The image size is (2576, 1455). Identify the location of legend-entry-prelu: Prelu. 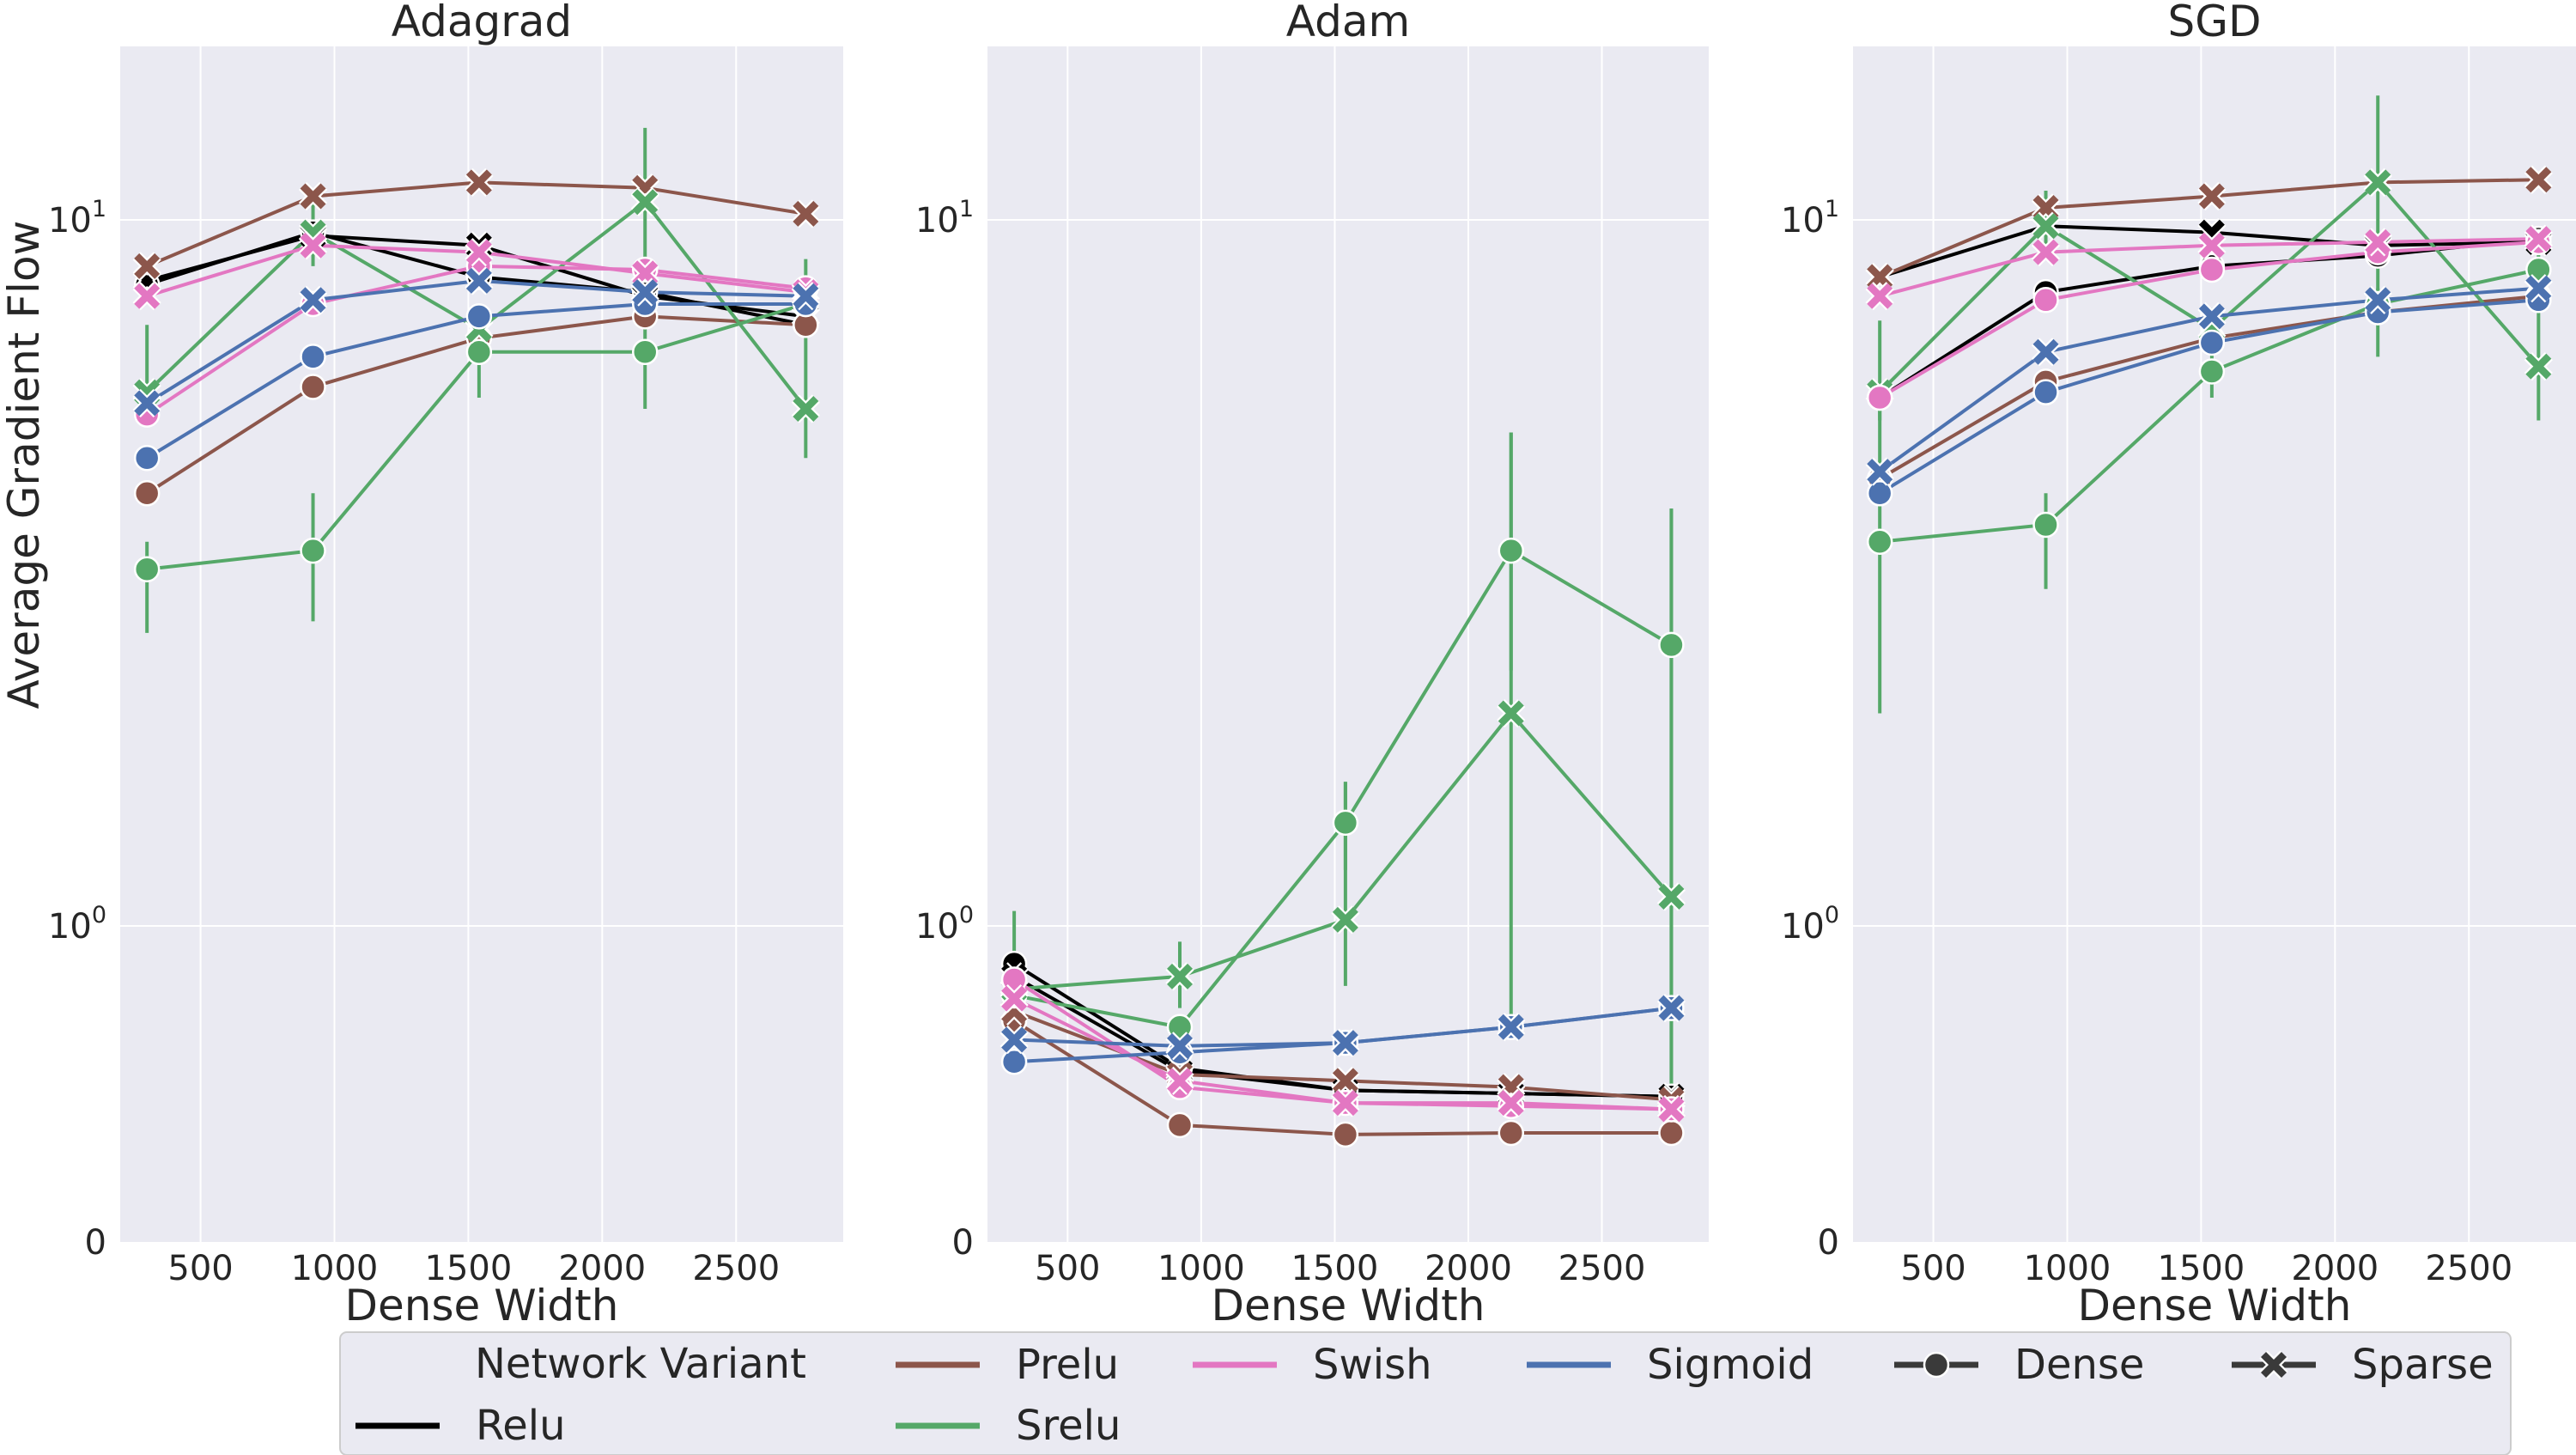
(1007, 1365).